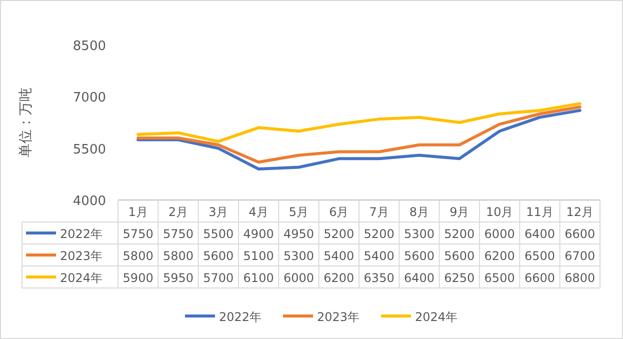  Describe the element at coordinates (81, 278) in the screenshot. I see `legend-label: 2024年` at that location.